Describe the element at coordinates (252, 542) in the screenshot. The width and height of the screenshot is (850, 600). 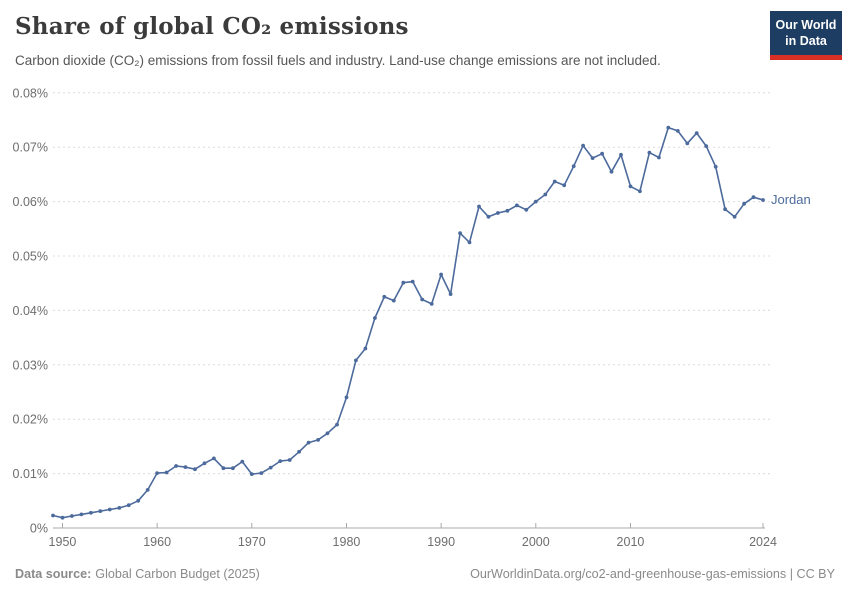
I see `x-axis-tick-label: 1970` at that location.